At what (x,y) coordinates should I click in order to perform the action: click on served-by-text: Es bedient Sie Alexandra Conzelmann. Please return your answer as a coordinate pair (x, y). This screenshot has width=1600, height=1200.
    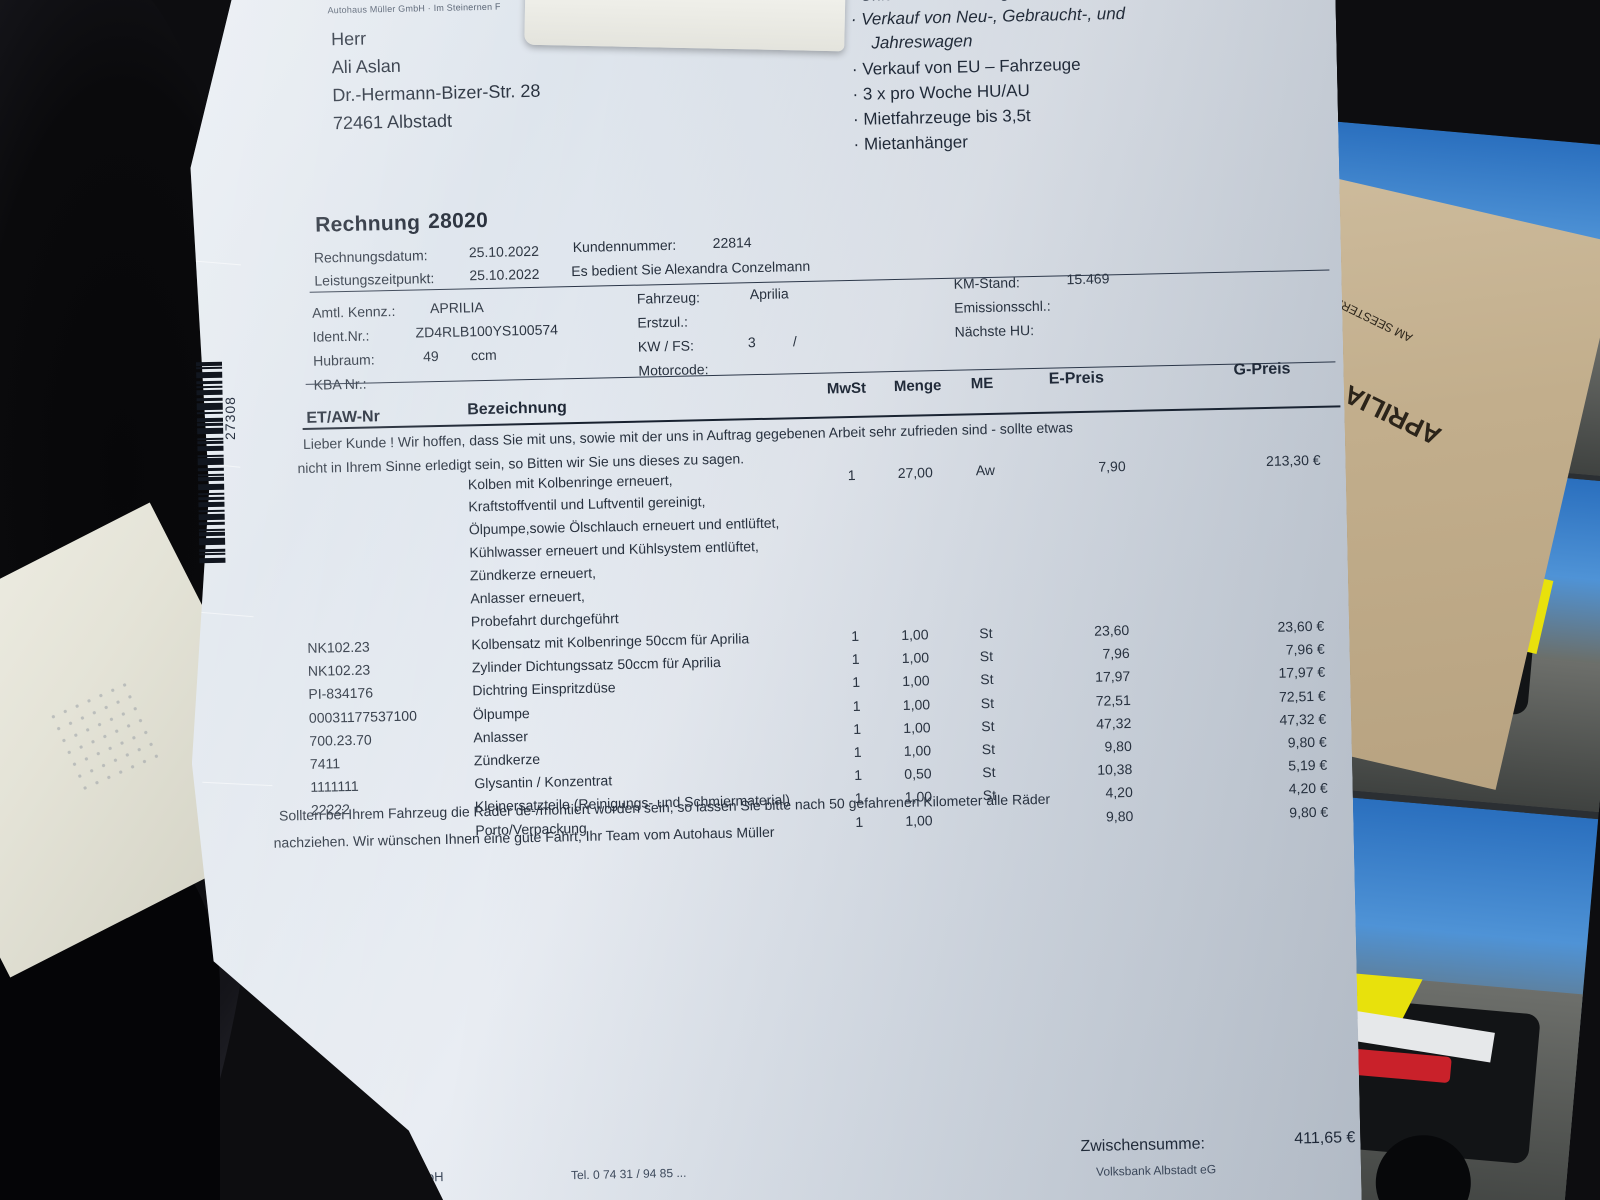
    Looking at the image, I should click on (691, 268).